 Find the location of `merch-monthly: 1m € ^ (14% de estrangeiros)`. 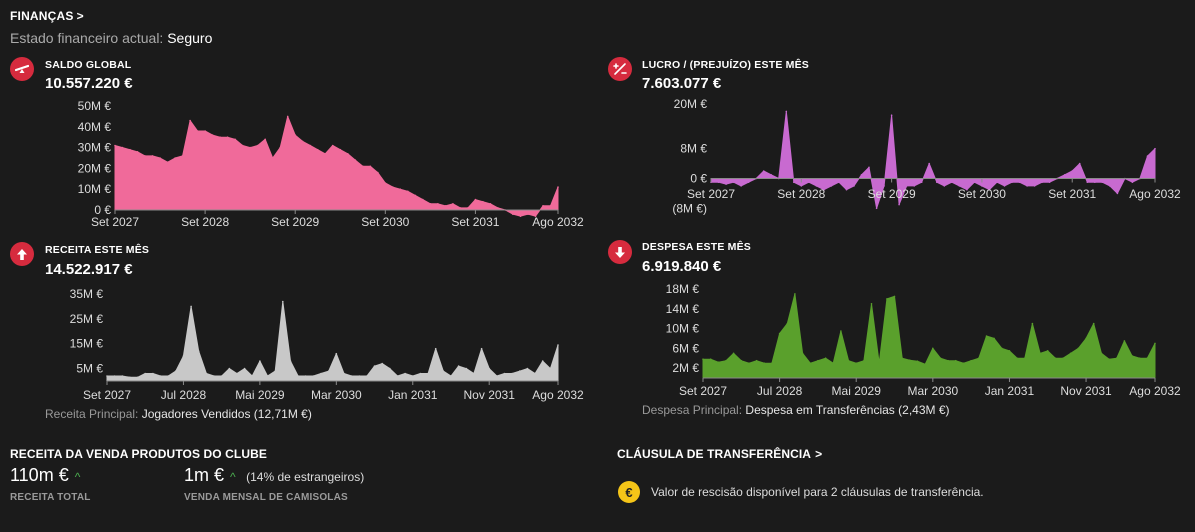

merch-monthly: 1m € ^ (14% de estrangeiros) is located at coordinates (274, 475).